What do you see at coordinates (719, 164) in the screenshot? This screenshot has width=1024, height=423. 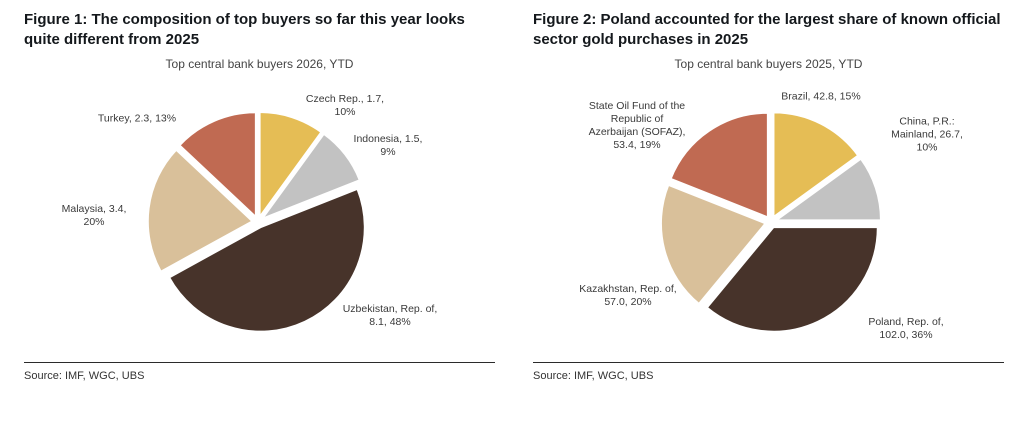 I see `pie-slice-sofaz` at bounding box center [719, 164].